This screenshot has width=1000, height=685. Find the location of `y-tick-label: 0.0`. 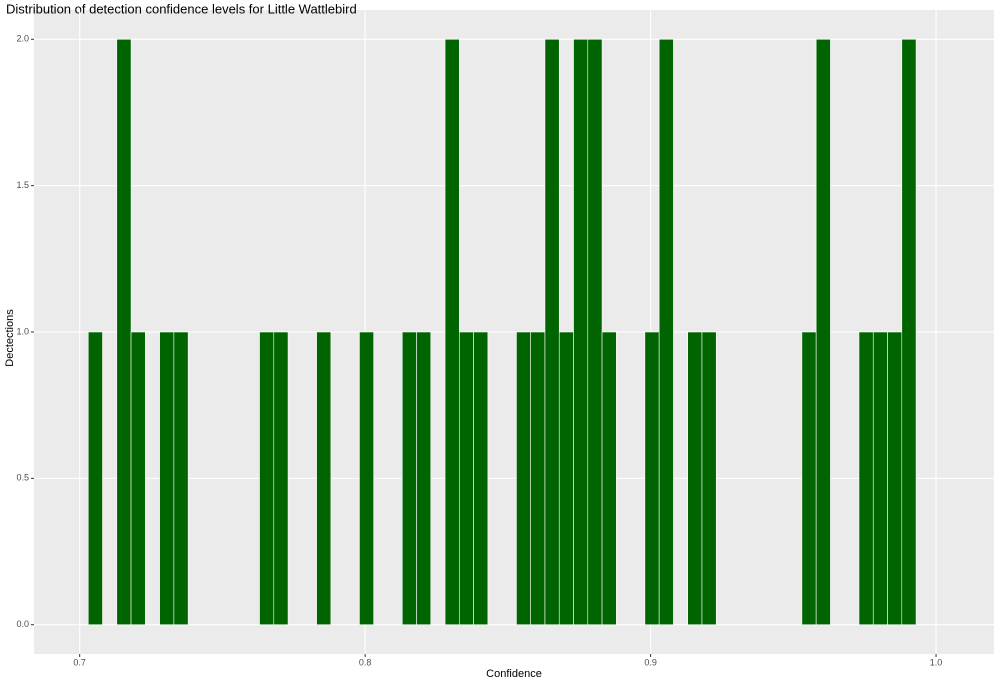

y-tick-label: 0.0 is located at coordinates (22, 624).